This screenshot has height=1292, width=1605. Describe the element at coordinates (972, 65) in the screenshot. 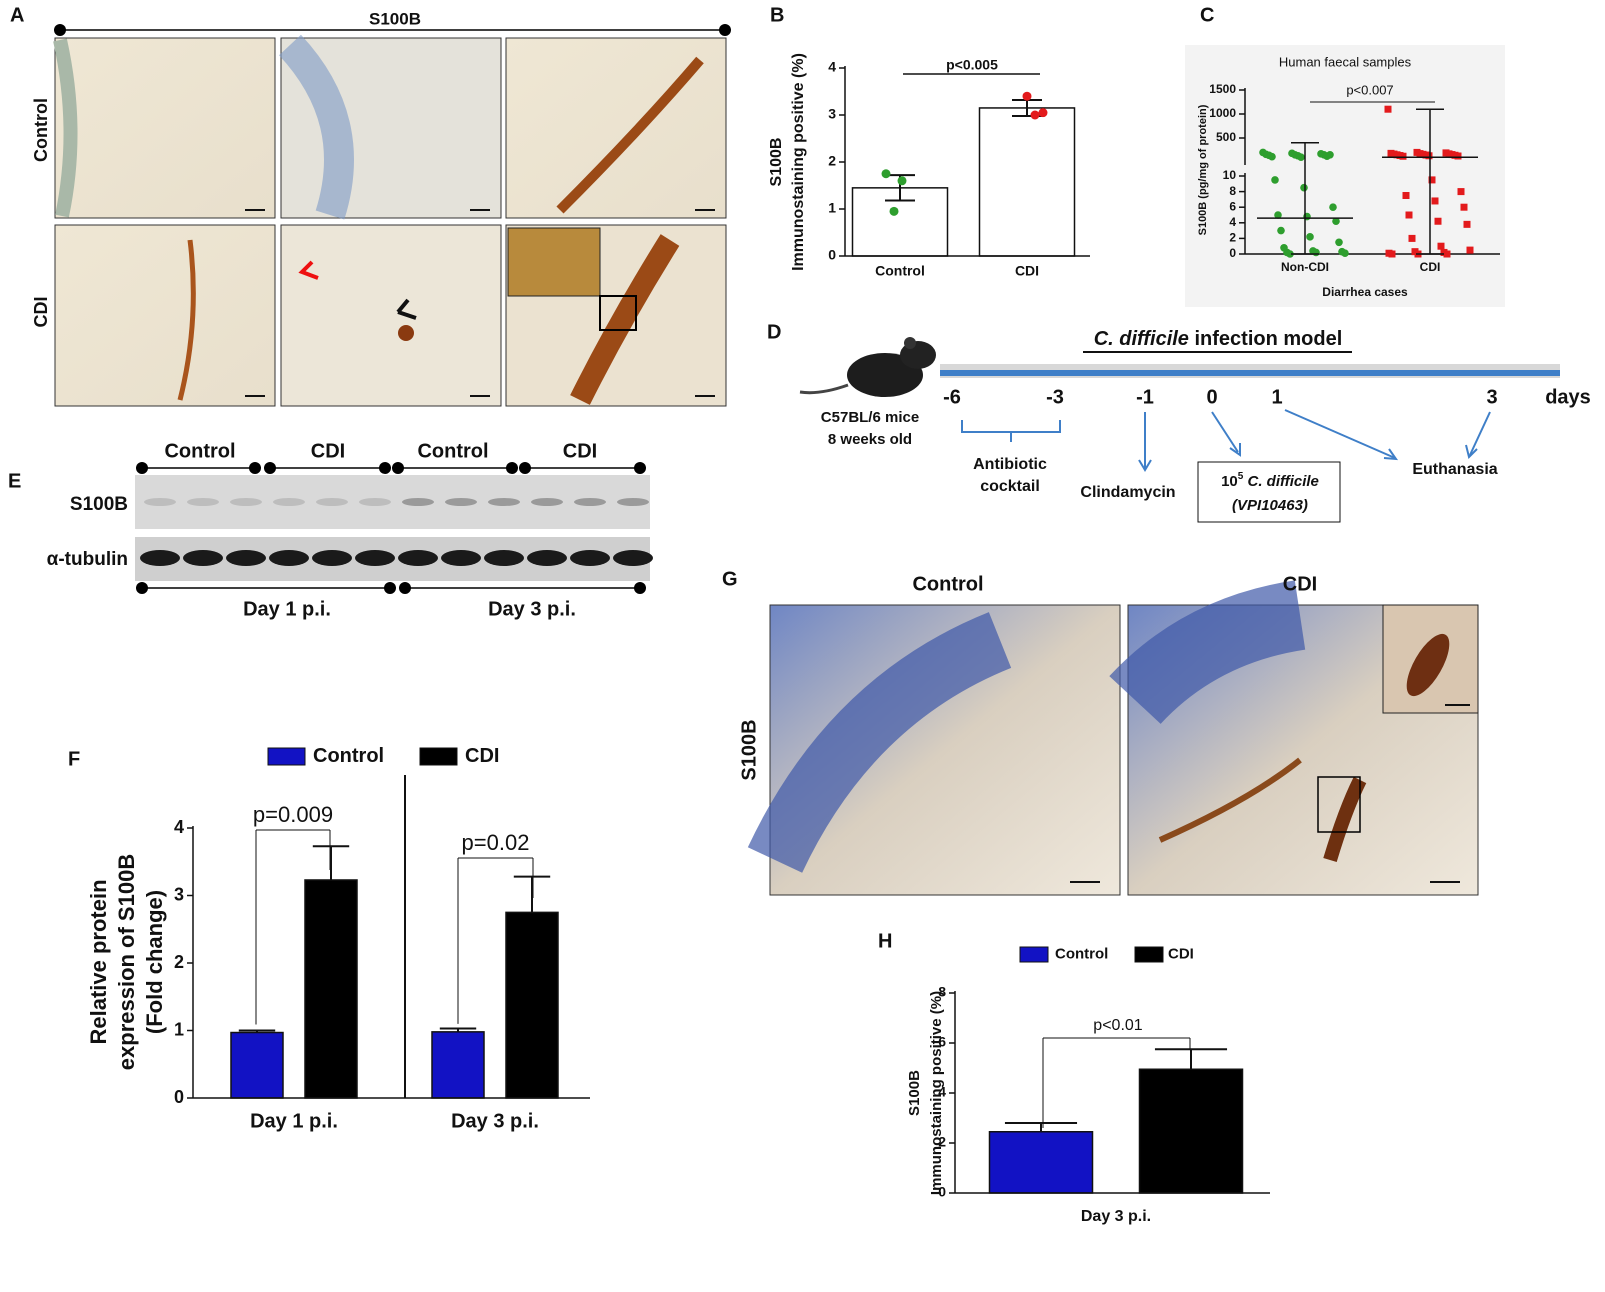

I see `annotation: p<0.005` at that location.